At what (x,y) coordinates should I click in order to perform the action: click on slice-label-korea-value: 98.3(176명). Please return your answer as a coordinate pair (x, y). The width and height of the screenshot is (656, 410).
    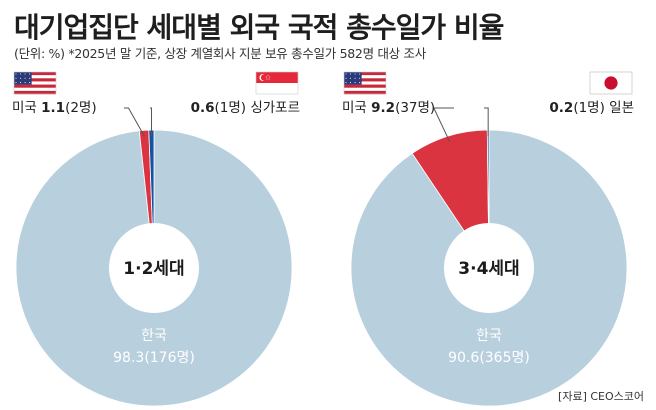
    Looking at the image, I should click on (154, 358).